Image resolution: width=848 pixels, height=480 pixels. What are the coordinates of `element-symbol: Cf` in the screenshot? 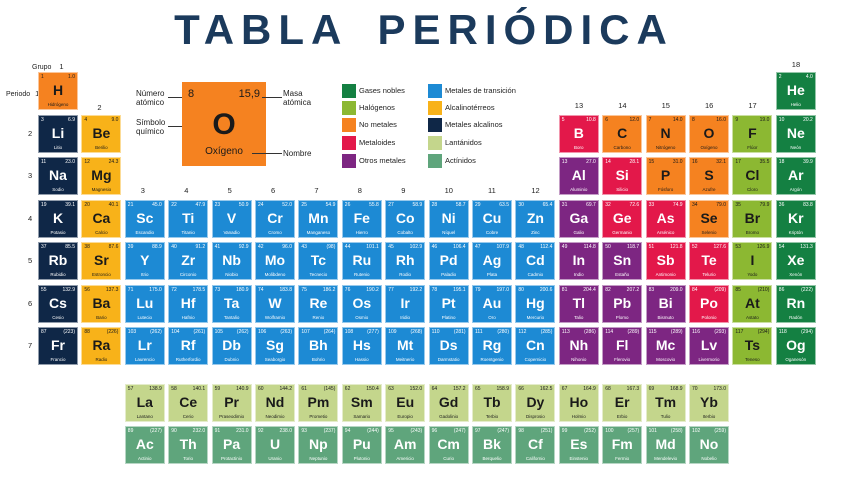 It's located at (535, 444).